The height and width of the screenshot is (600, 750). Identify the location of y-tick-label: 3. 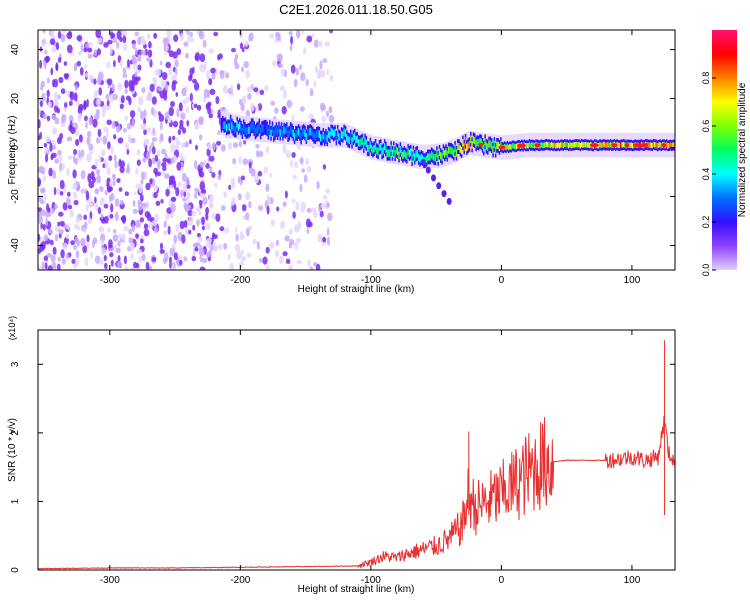
(15, 364).